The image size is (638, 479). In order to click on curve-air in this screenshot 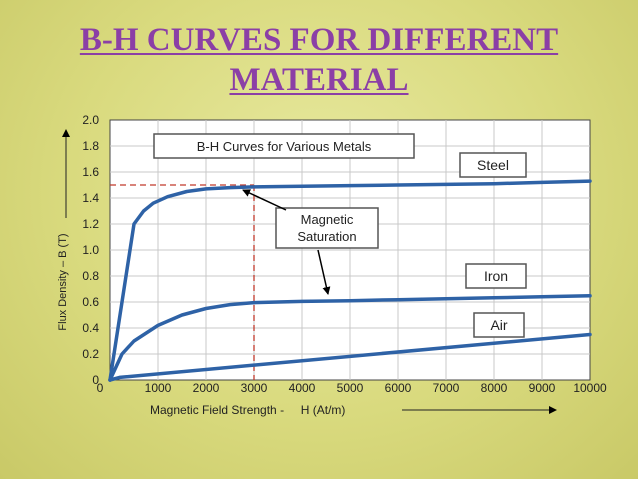, I will do `click(350, 357)`.